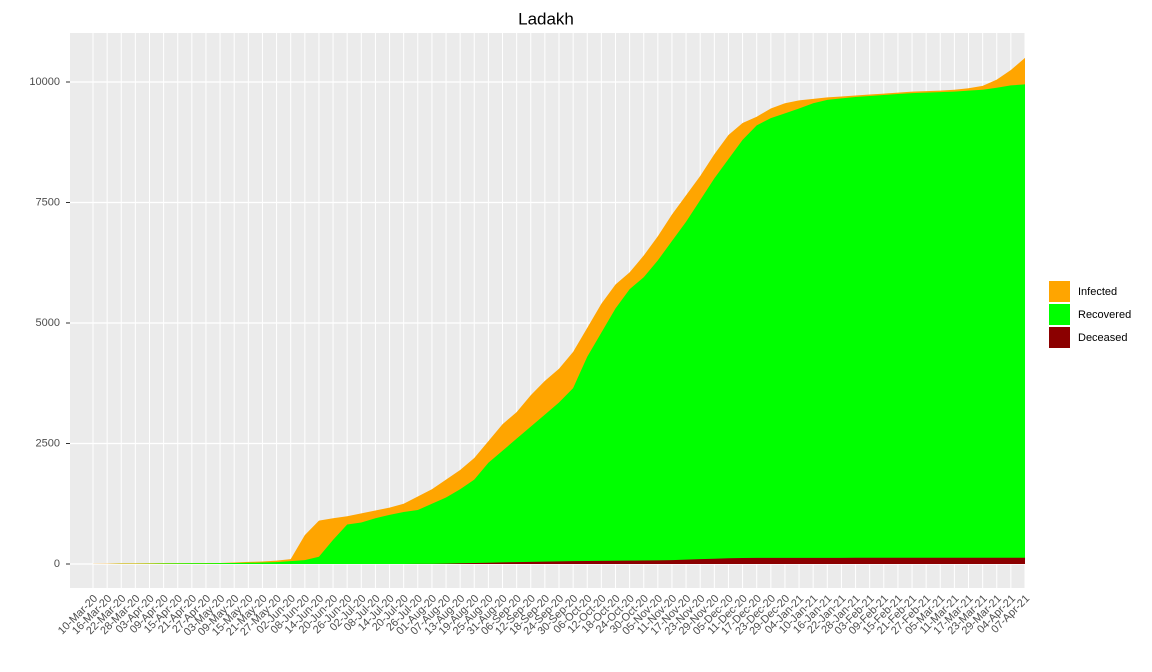 This screenshot has width=1152, height=672. I want to click on y-tick-label: 5000, so click(48, 323).